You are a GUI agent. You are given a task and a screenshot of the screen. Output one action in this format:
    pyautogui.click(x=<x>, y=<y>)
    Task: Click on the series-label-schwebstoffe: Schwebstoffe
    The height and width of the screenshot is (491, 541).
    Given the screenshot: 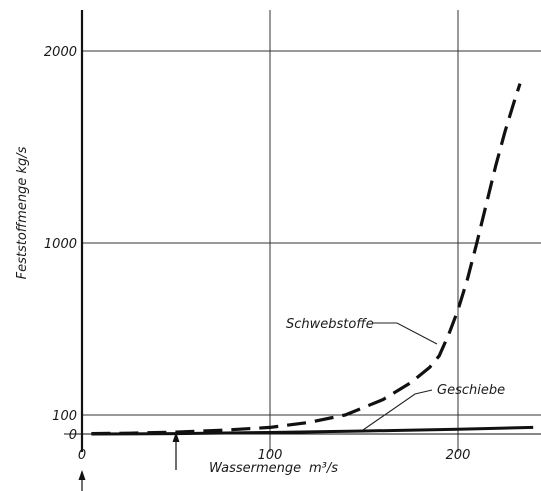 What is the action you would take?
    pyautogui.click(x=330, y=324)
    